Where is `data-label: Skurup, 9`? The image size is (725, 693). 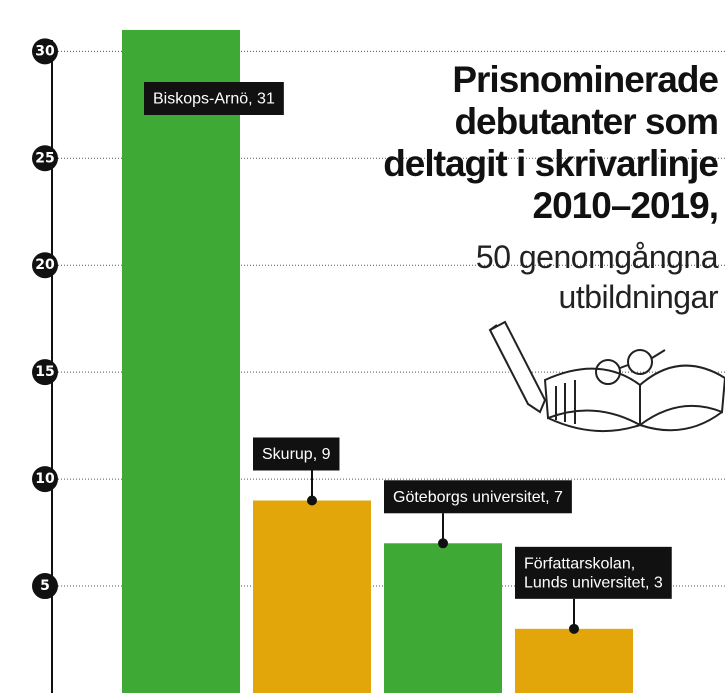 data-label: Skurup, 9 is located at coordinates (296, 471).